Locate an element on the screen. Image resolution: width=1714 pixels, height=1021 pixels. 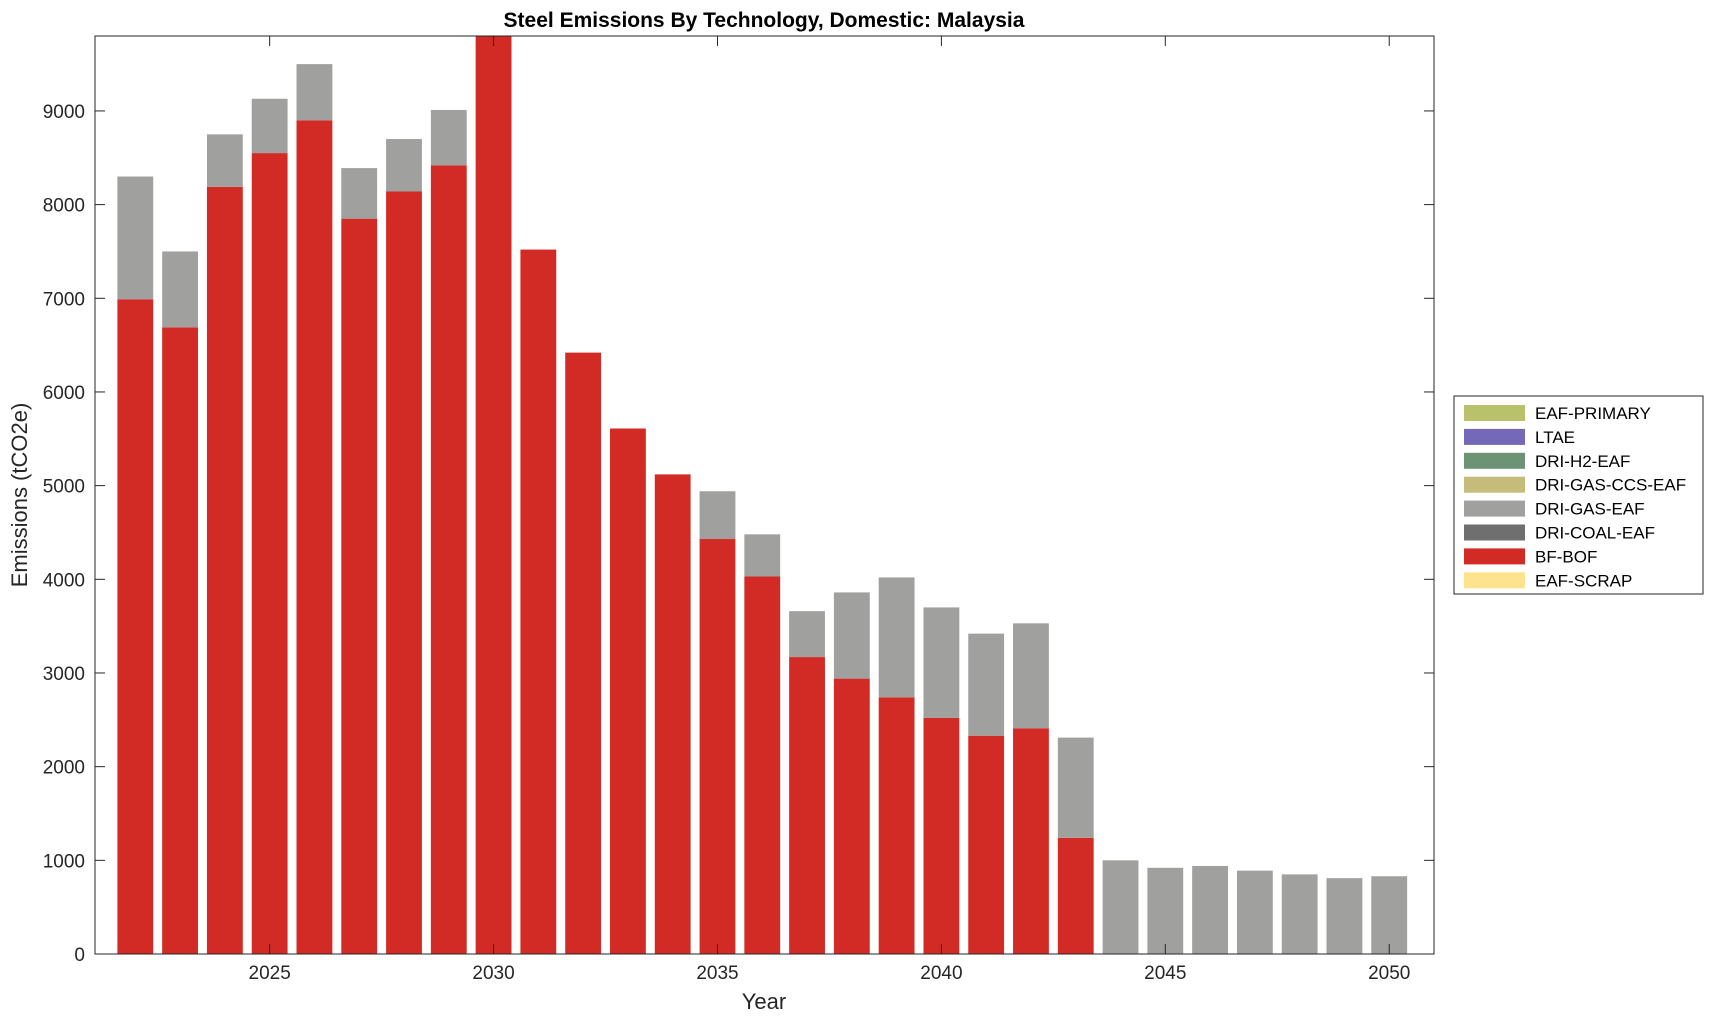
legend-label-eaf-primary: EAF-PRIMARY is located at coordinates (1593, 413).